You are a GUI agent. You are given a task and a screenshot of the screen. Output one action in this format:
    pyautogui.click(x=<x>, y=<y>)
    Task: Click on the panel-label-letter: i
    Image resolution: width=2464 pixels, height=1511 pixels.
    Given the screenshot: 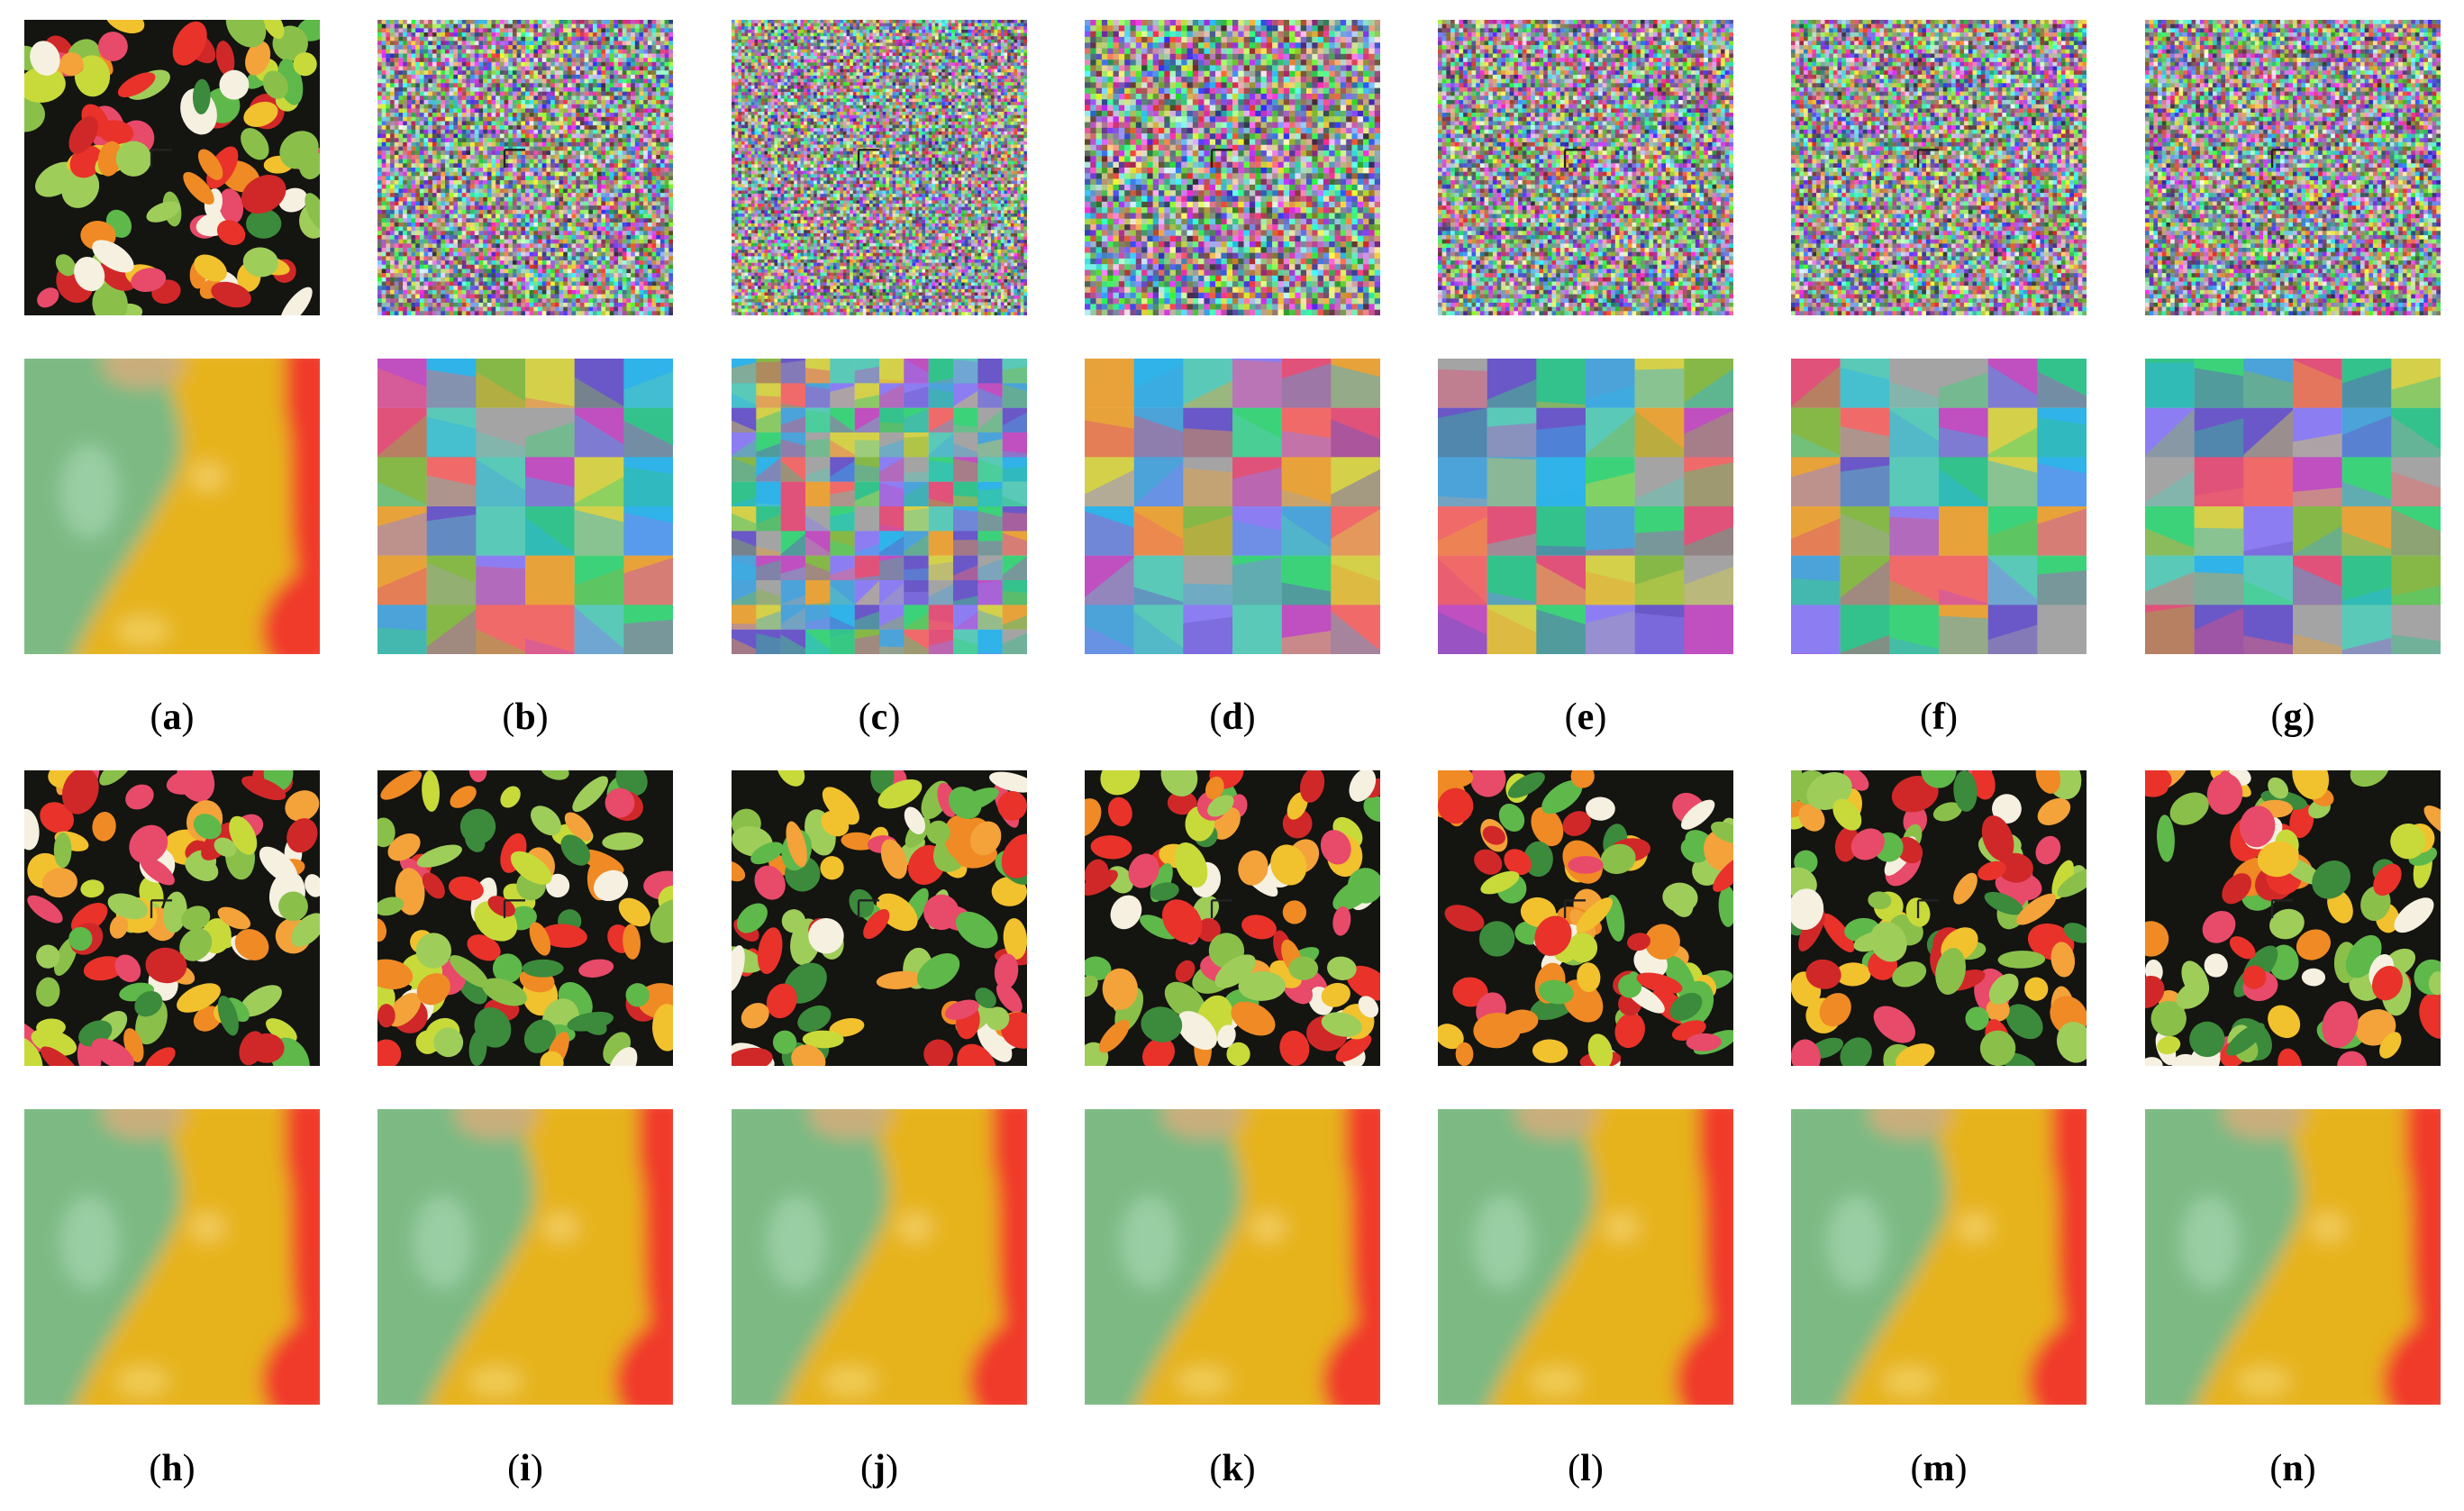 What is the action you would take?
    pyautogui.click(x=525, y=1469)
    